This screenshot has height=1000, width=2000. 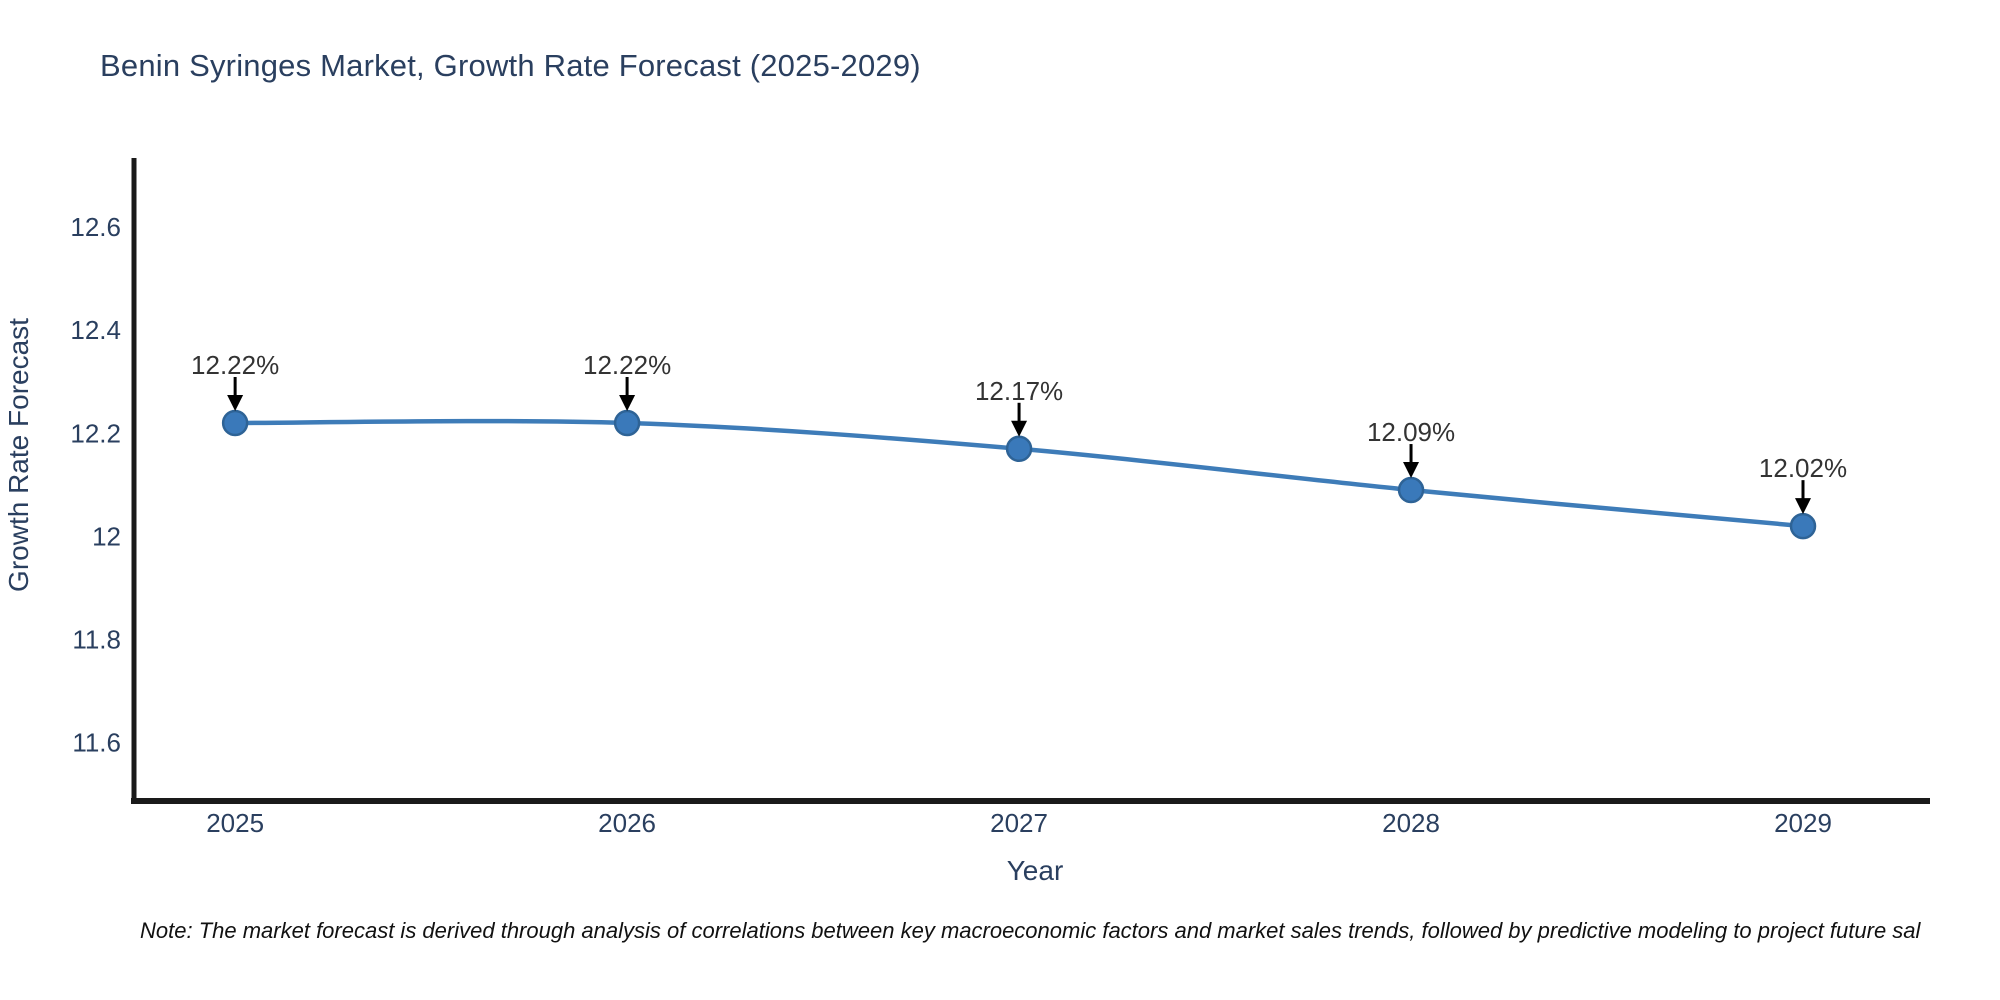 I want to click on y-tick-label: 12, so click(x=106, y=536).